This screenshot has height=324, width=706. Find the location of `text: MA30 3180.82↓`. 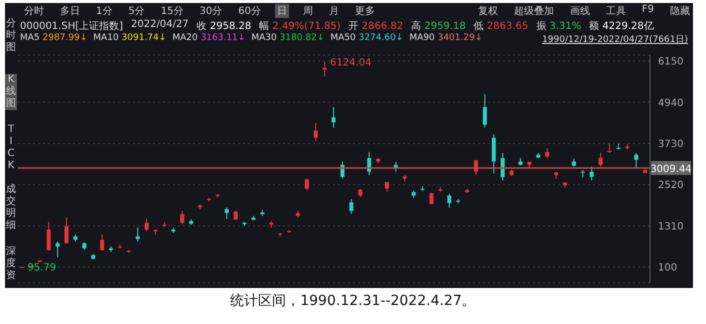

text: MA30 3180.82↓ is located at coordinates (287, 38).